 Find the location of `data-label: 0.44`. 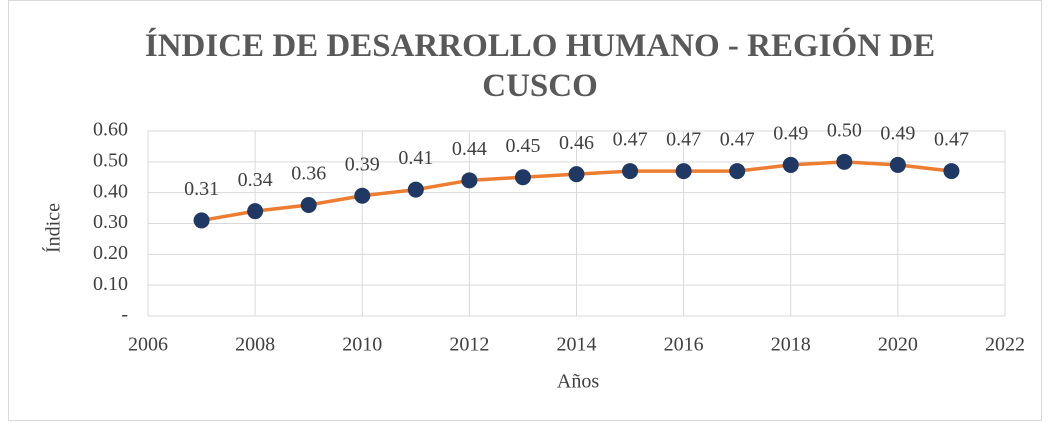

data-label: 0.44 is located at coordinates (469, 149).